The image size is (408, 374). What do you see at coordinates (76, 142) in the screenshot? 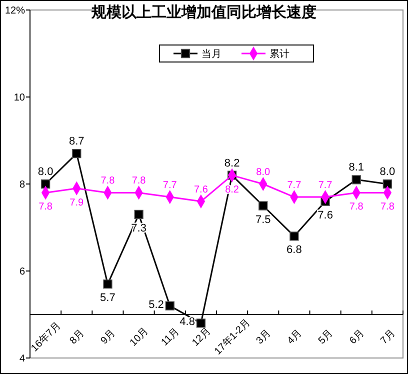
I see `data-label: 8.7` at bounding box center [76, 142].